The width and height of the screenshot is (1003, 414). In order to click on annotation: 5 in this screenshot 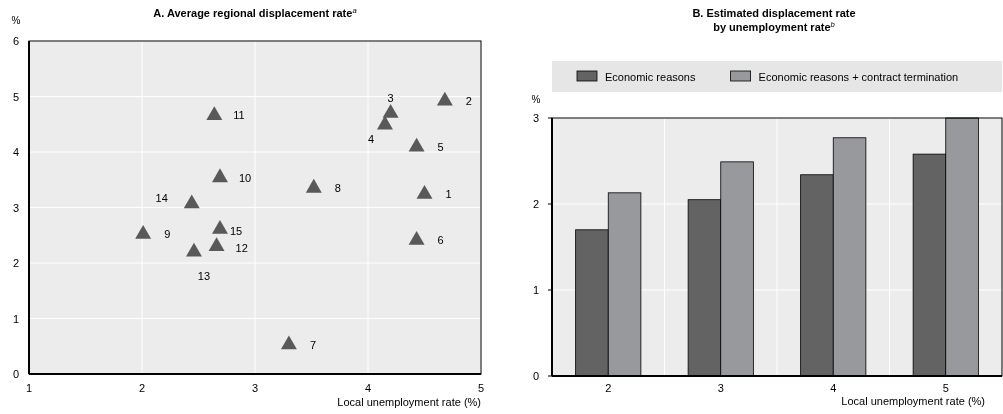, I will do `click(440, 147)`.